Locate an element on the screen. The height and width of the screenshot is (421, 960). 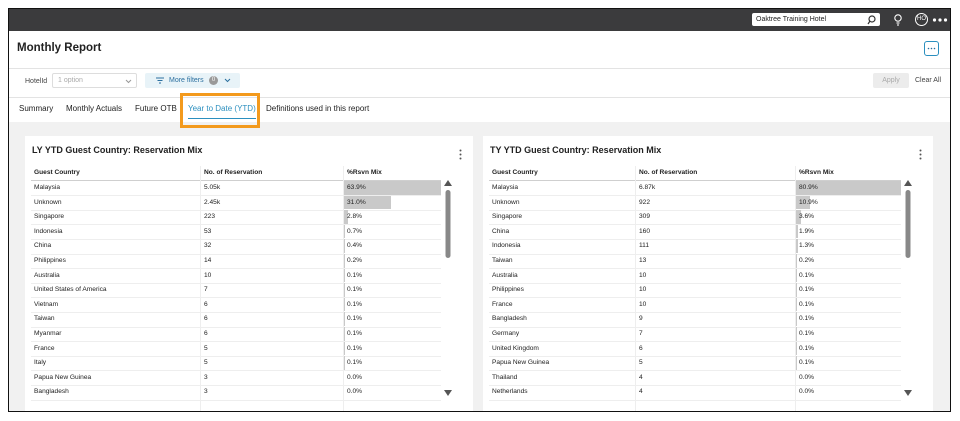
top-bar: Oaktree Training Hotel HO is located at coordinates (479, 20).